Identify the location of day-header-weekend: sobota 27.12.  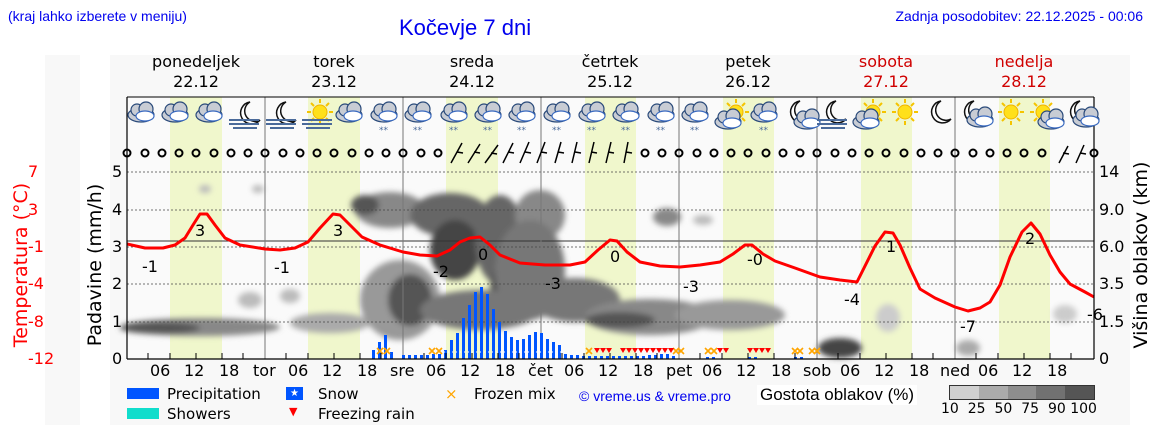
(886, 71).